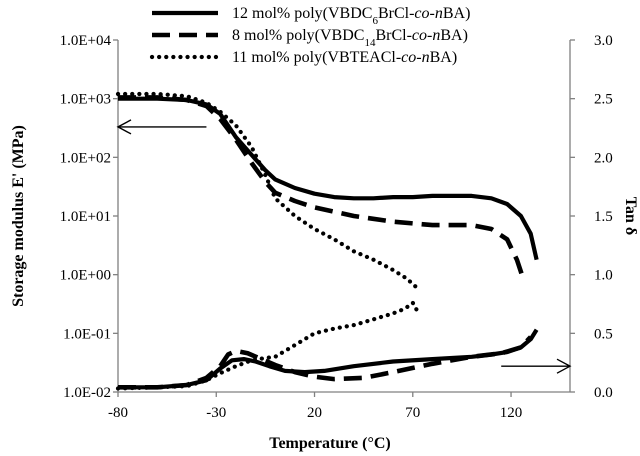 The image size is (640, 456). What do you see at coordinates (325, 362) in the screenshot?
I see `series-line-dashed-right` at bounding box center [325, 362].